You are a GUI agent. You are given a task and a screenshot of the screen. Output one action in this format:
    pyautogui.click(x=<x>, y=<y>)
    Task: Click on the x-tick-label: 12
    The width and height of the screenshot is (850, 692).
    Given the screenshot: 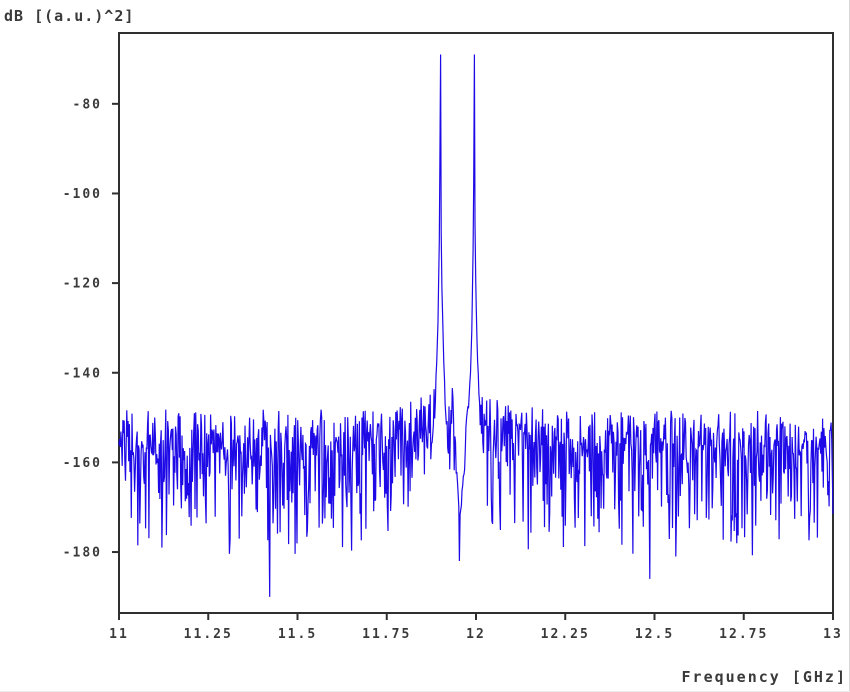 What is the action you would take?
    pyautogui.click(x=476, y=634)
    